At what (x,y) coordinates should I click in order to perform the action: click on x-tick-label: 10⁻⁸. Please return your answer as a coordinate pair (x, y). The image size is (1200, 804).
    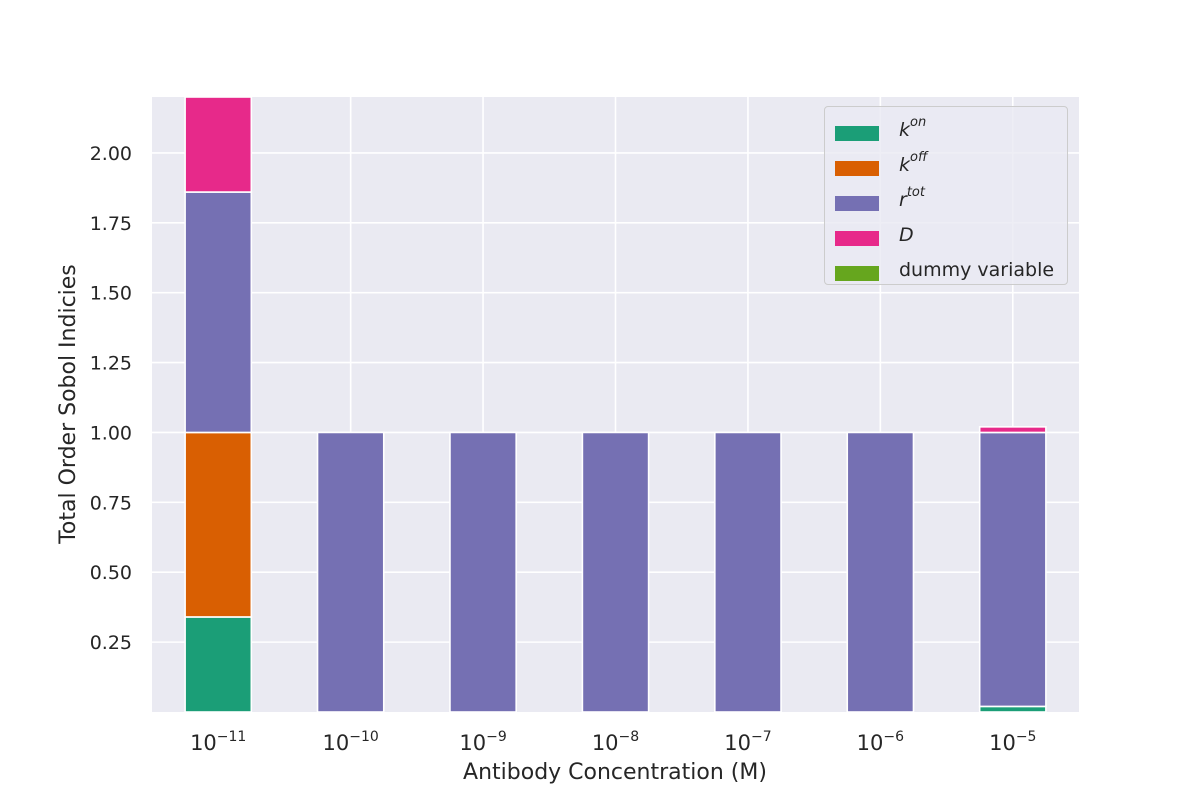
    Looking at the image, I should click on (615, 742).